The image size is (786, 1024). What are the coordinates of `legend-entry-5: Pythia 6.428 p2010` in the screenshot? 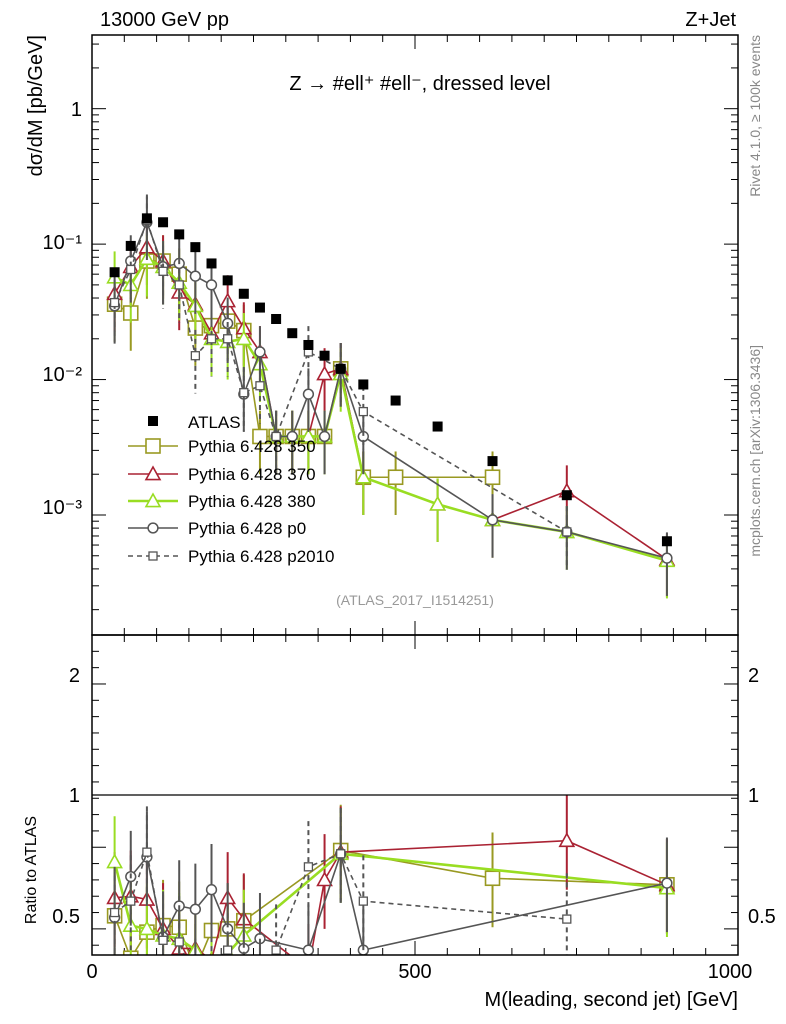 It's located at (231, 556).